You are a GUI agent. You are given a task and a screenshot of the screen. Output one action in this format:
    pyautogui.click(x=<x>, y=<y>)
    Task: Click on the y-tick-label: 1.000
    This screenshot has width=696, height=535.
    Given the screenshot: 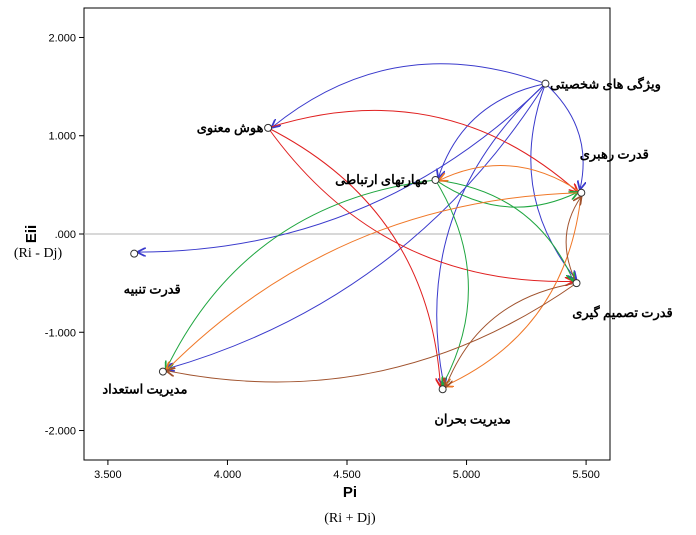 What is the action you would take?
    pyautogui.click(x=62, y=137)
    